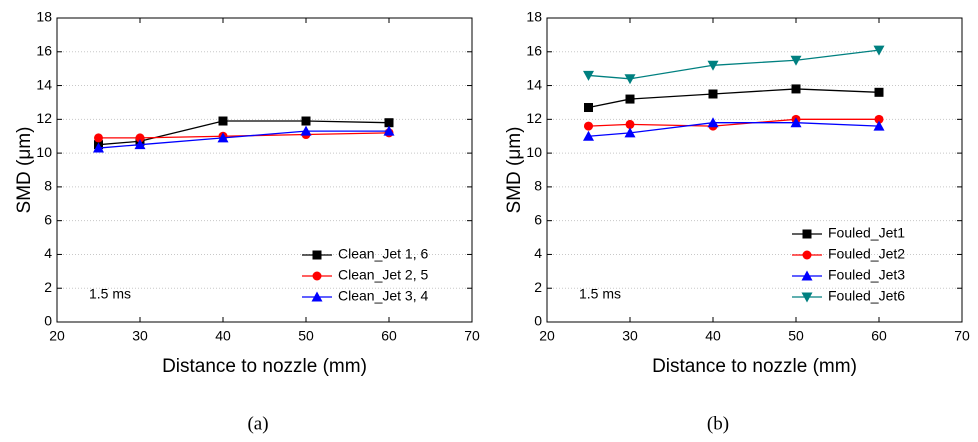 Image resolution: width=978 pixels, height=442 pixels. I want to click on legend-label: Fouled_Jet6, so click(866, 296).